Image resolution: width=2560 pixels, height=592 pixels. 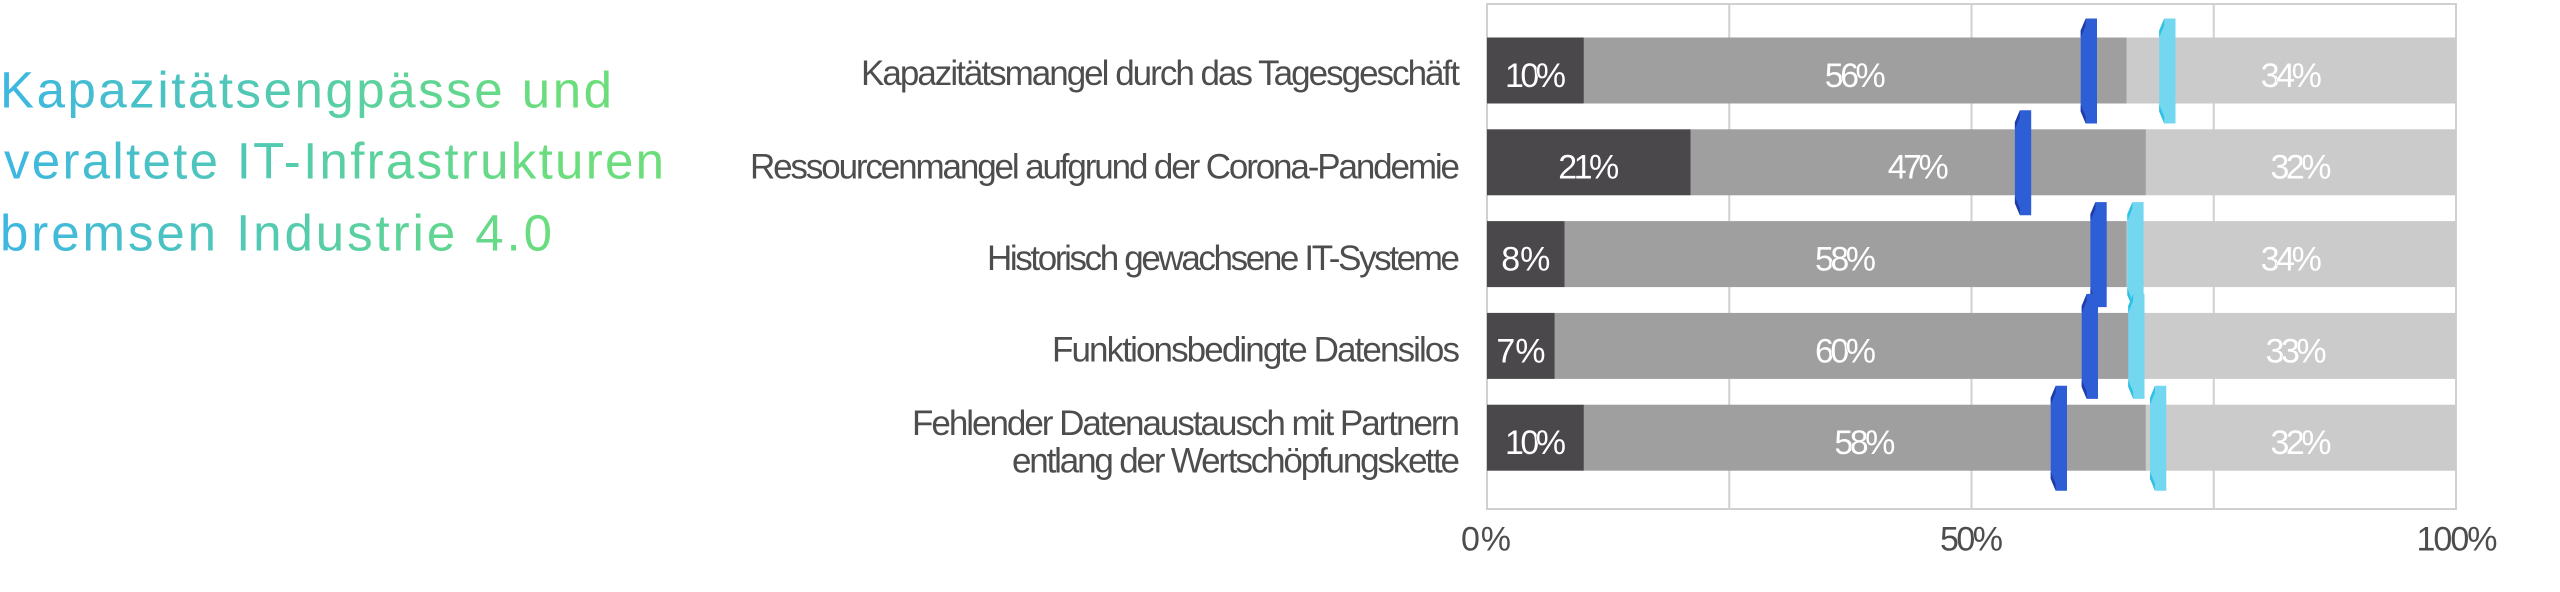 What do you see at coordinates (2457, 540) in the screenshot?
I see `svg-text: 100%` at bounding box center [2457, 540].